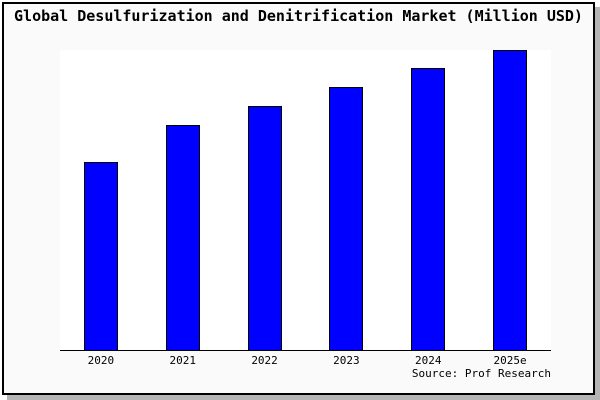 This screenshot has height=400, width=600. Describe the element at coordinates (428, 209) in the screenshot. I see `bar-2024` at that location.